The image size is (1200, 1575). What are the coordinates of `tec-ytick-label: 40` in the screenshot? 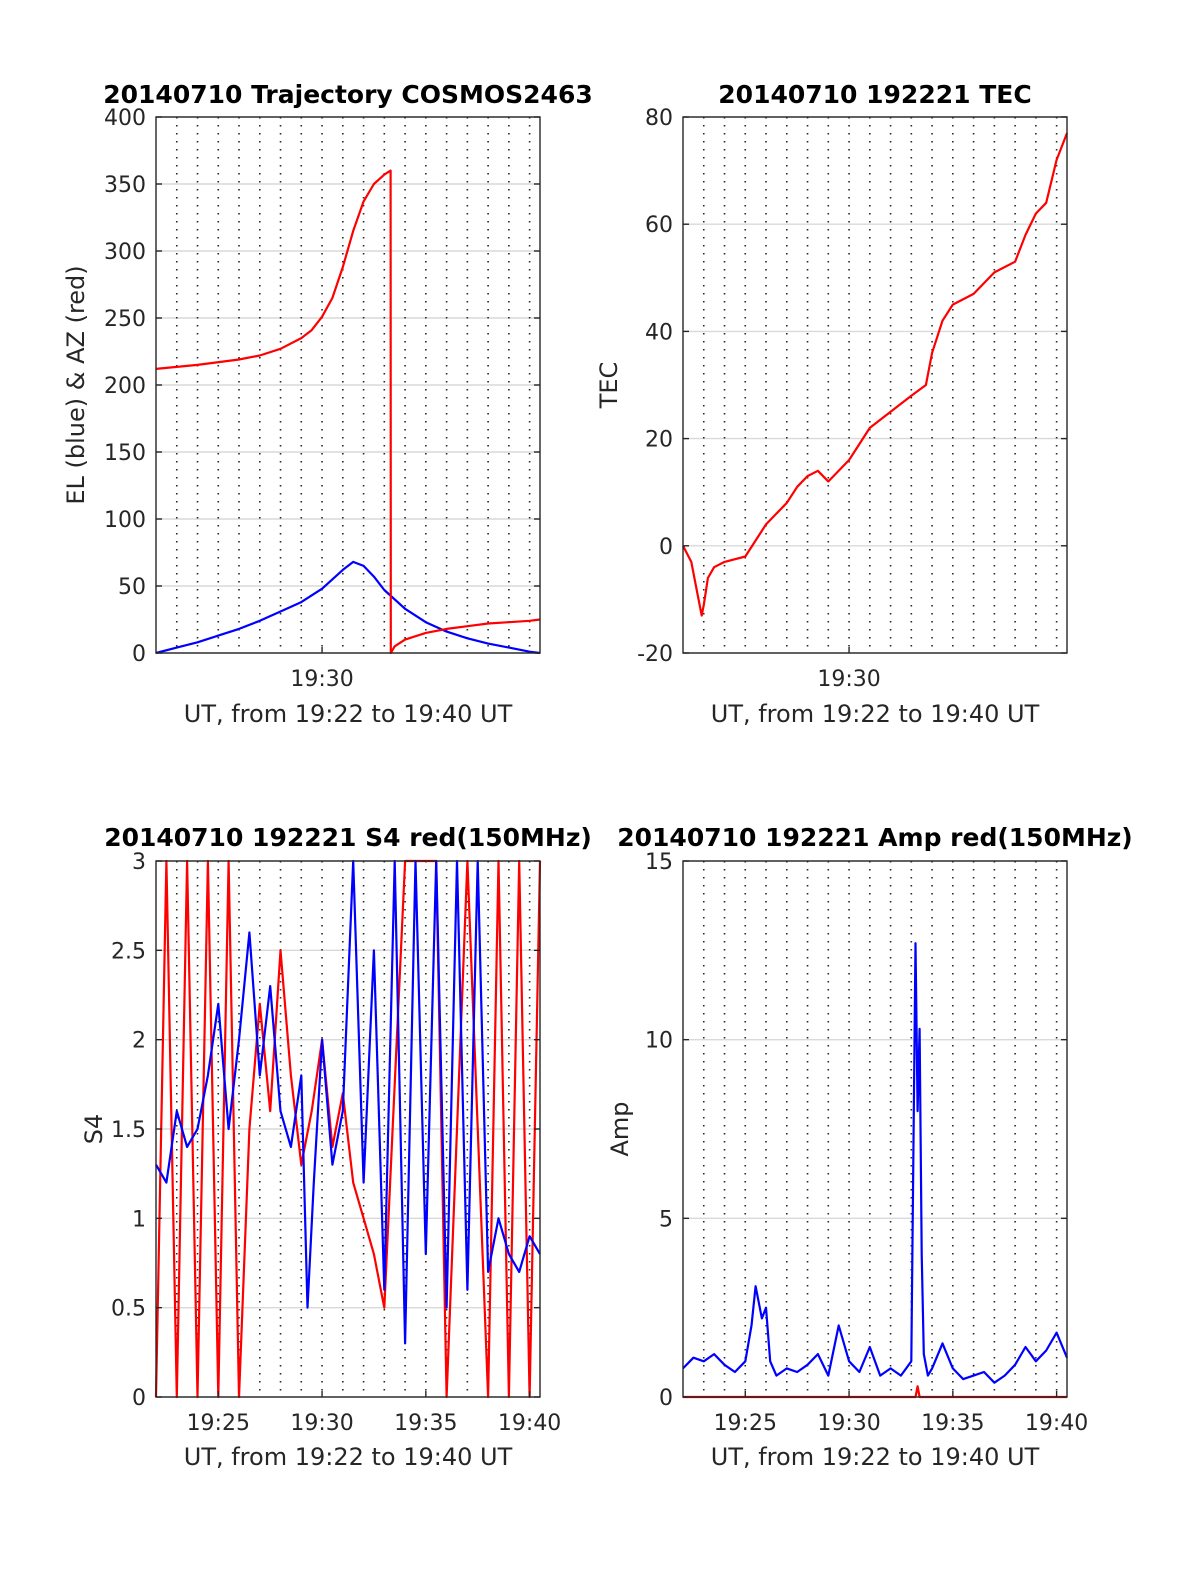 It's located at (659, 332).